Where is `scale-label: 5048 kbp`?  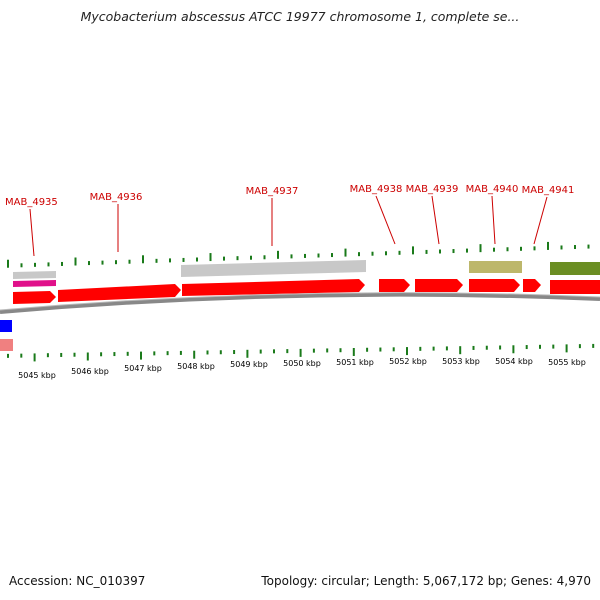 scale-label: 5048 kbp is located at coordinates (196, 366).